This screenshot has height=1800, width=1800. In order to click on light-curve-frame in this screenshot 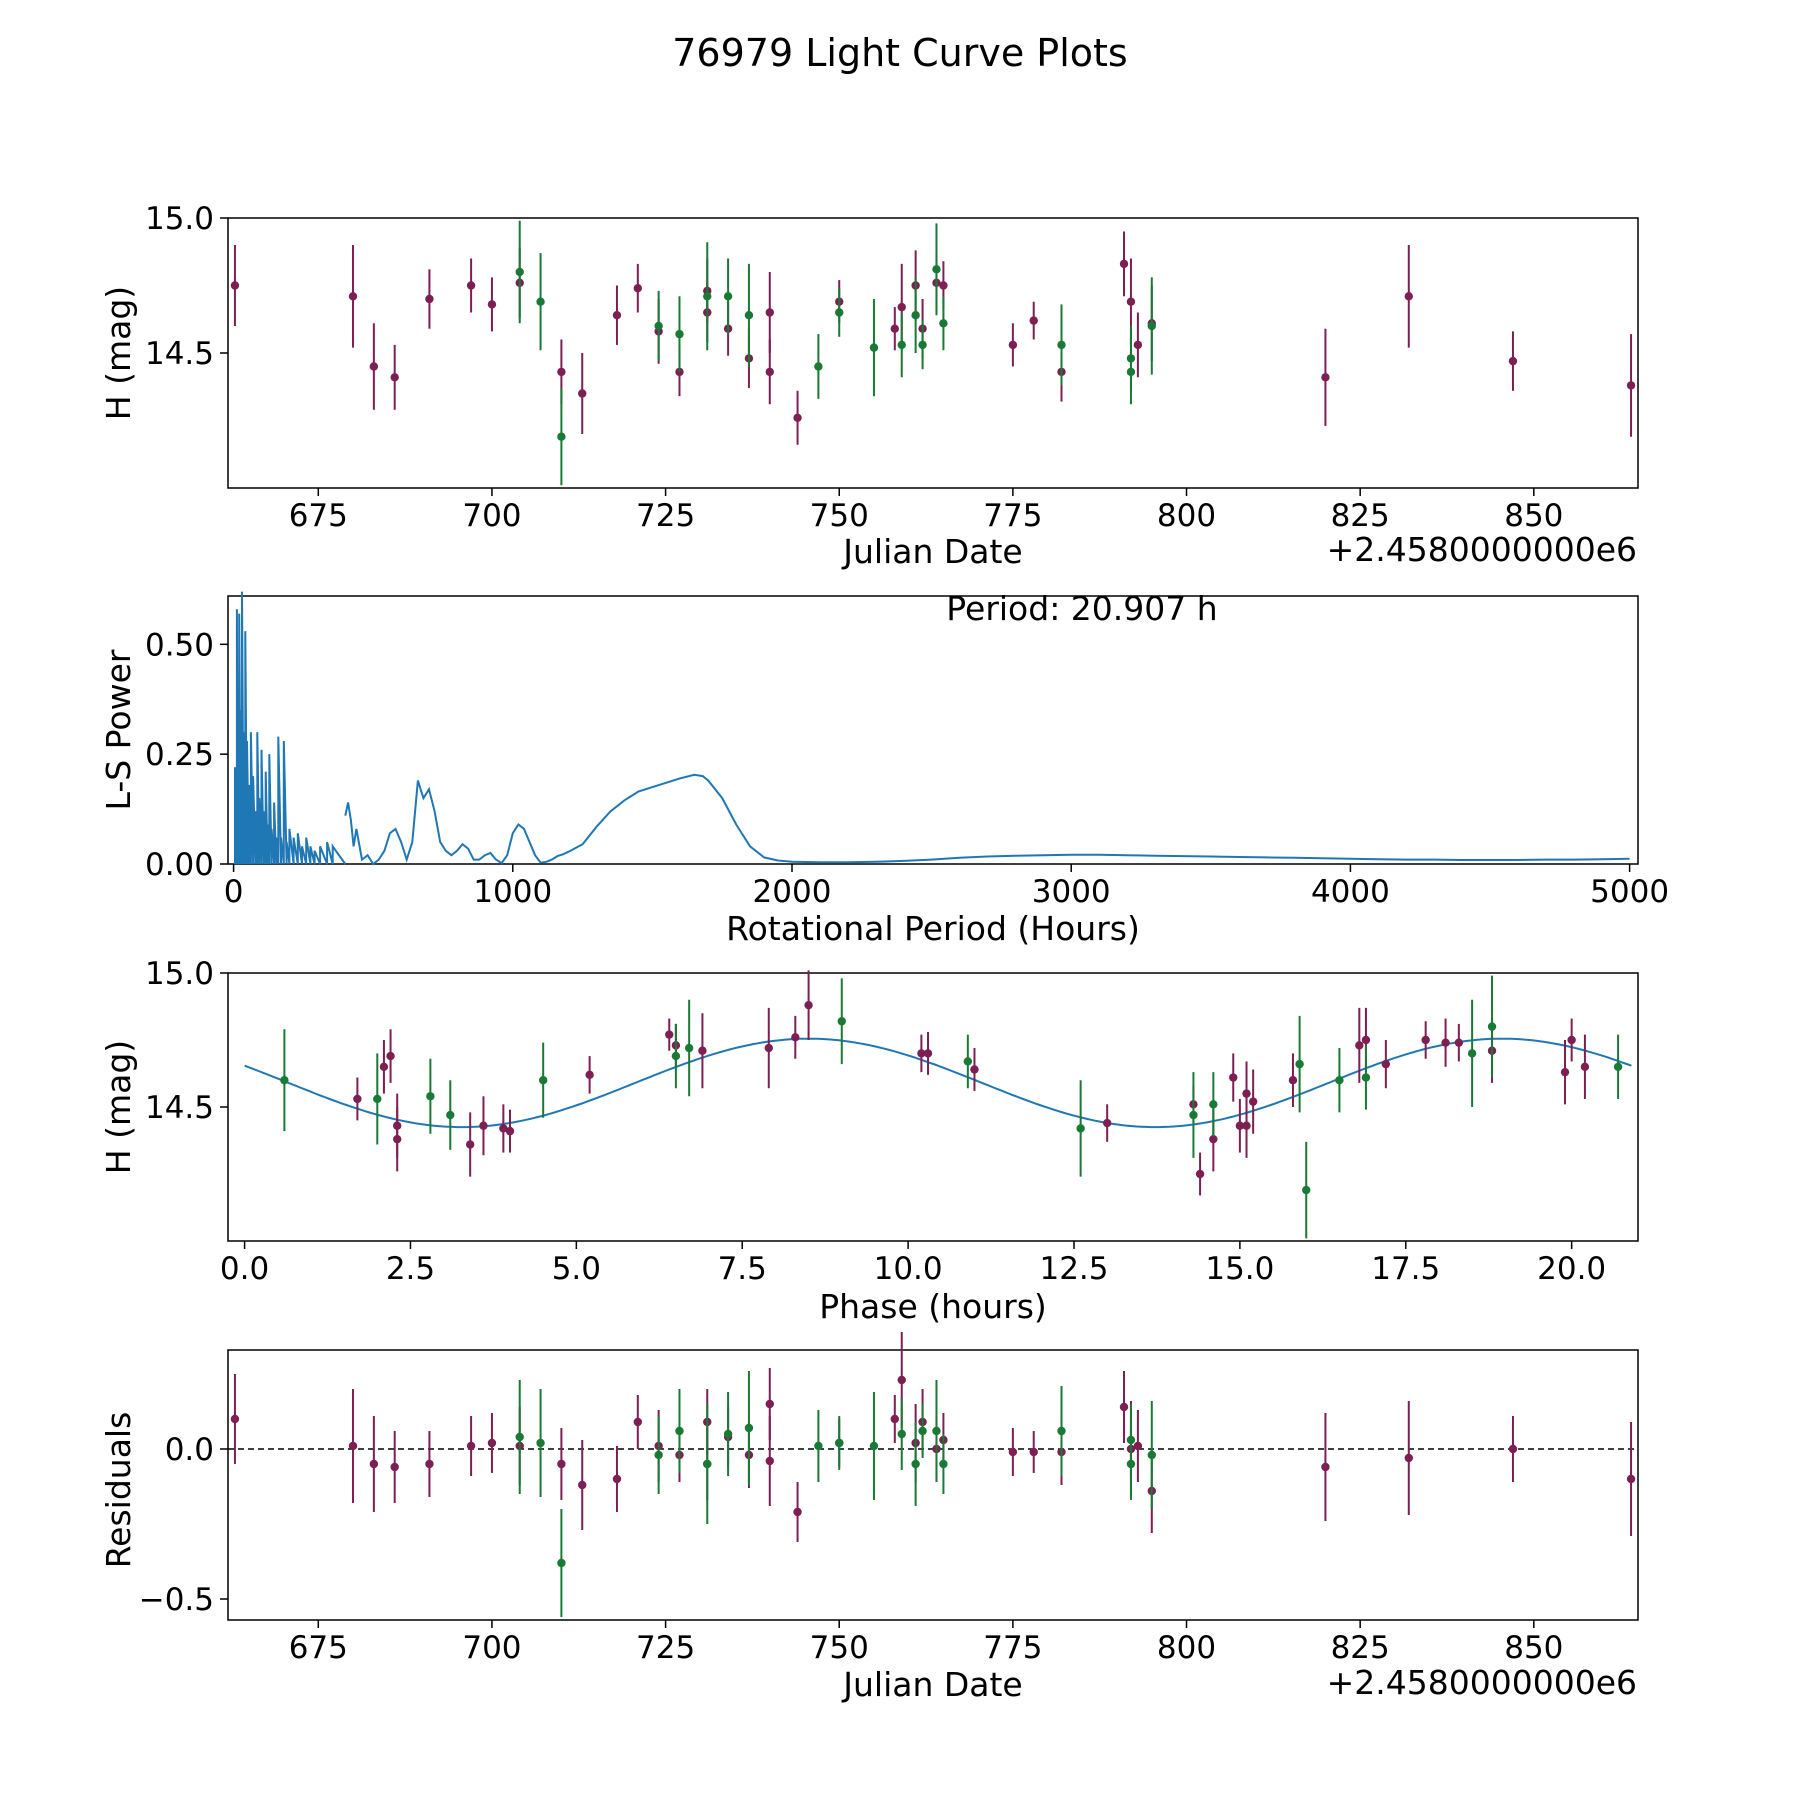, I will do `click(933, 353)`.